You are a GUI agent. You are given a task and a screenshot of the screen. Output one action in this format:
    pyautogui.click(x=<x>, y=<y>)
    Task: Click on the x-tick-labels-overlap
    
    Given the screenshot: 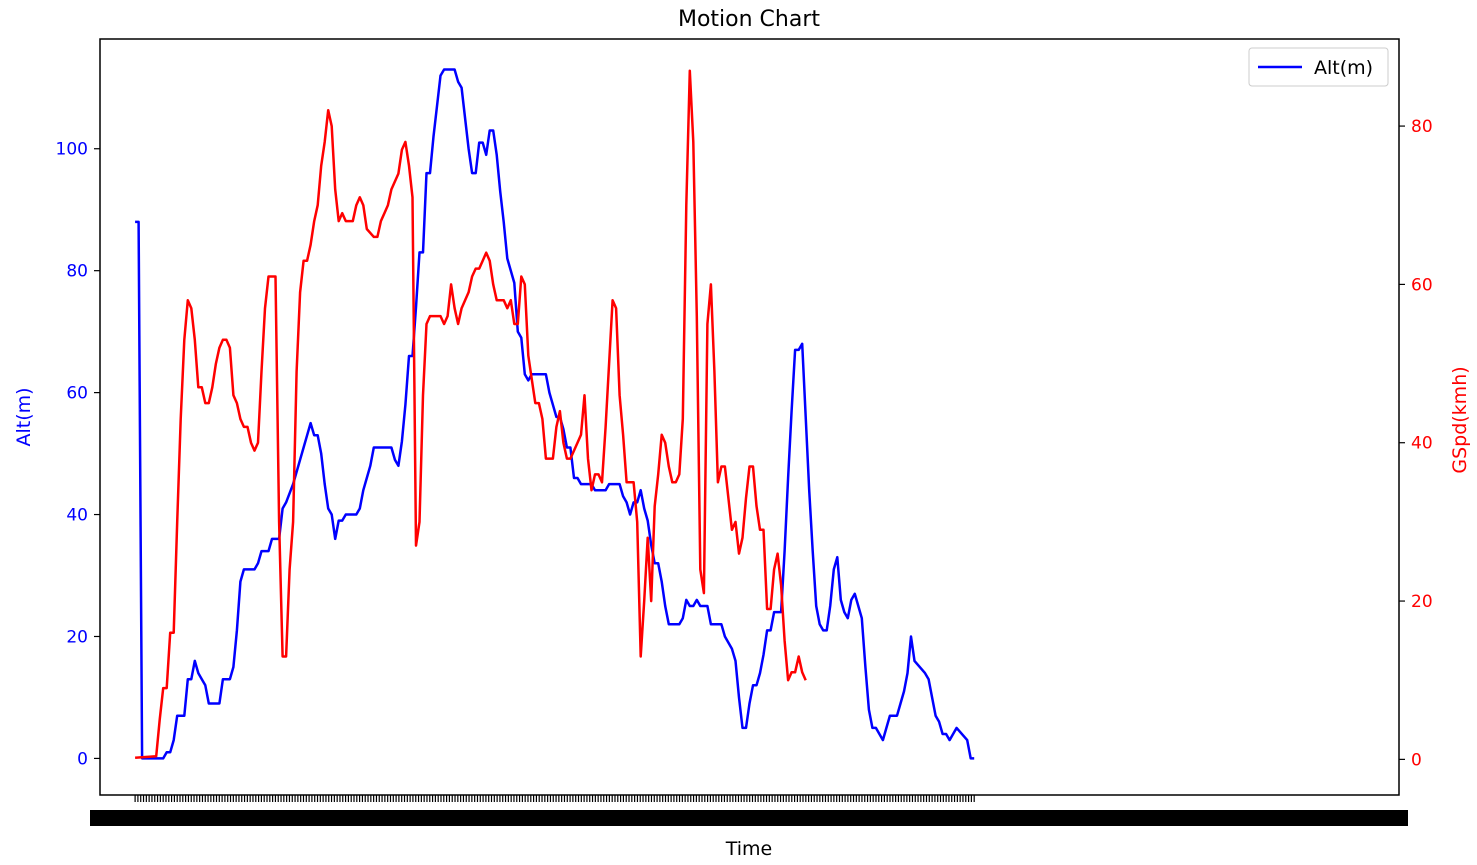 What is the action you would take?
    pyautogui.click(x=749, y=818)
    